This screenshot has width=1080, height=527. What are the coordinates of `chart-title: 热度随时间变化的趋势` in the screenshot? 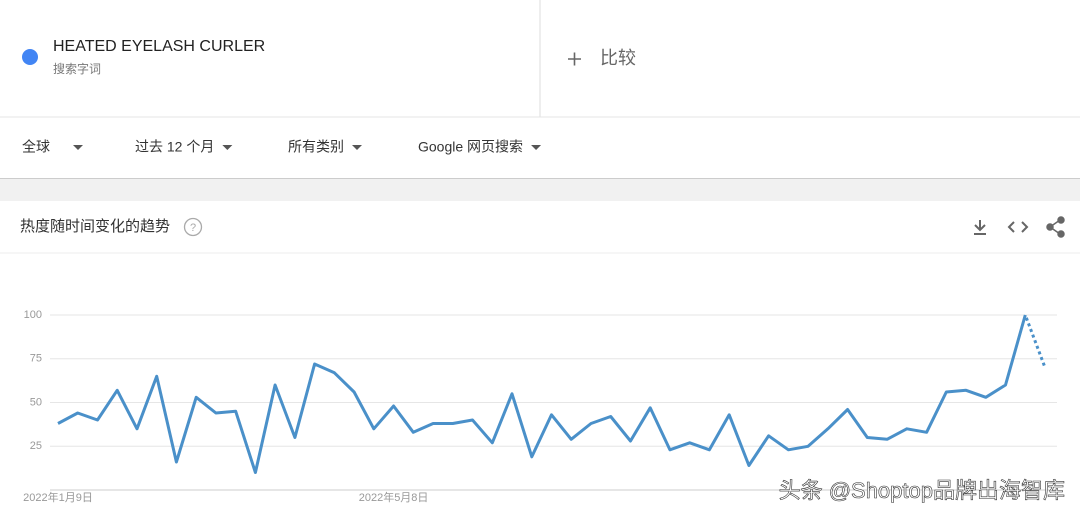 It's located at (95, 226).